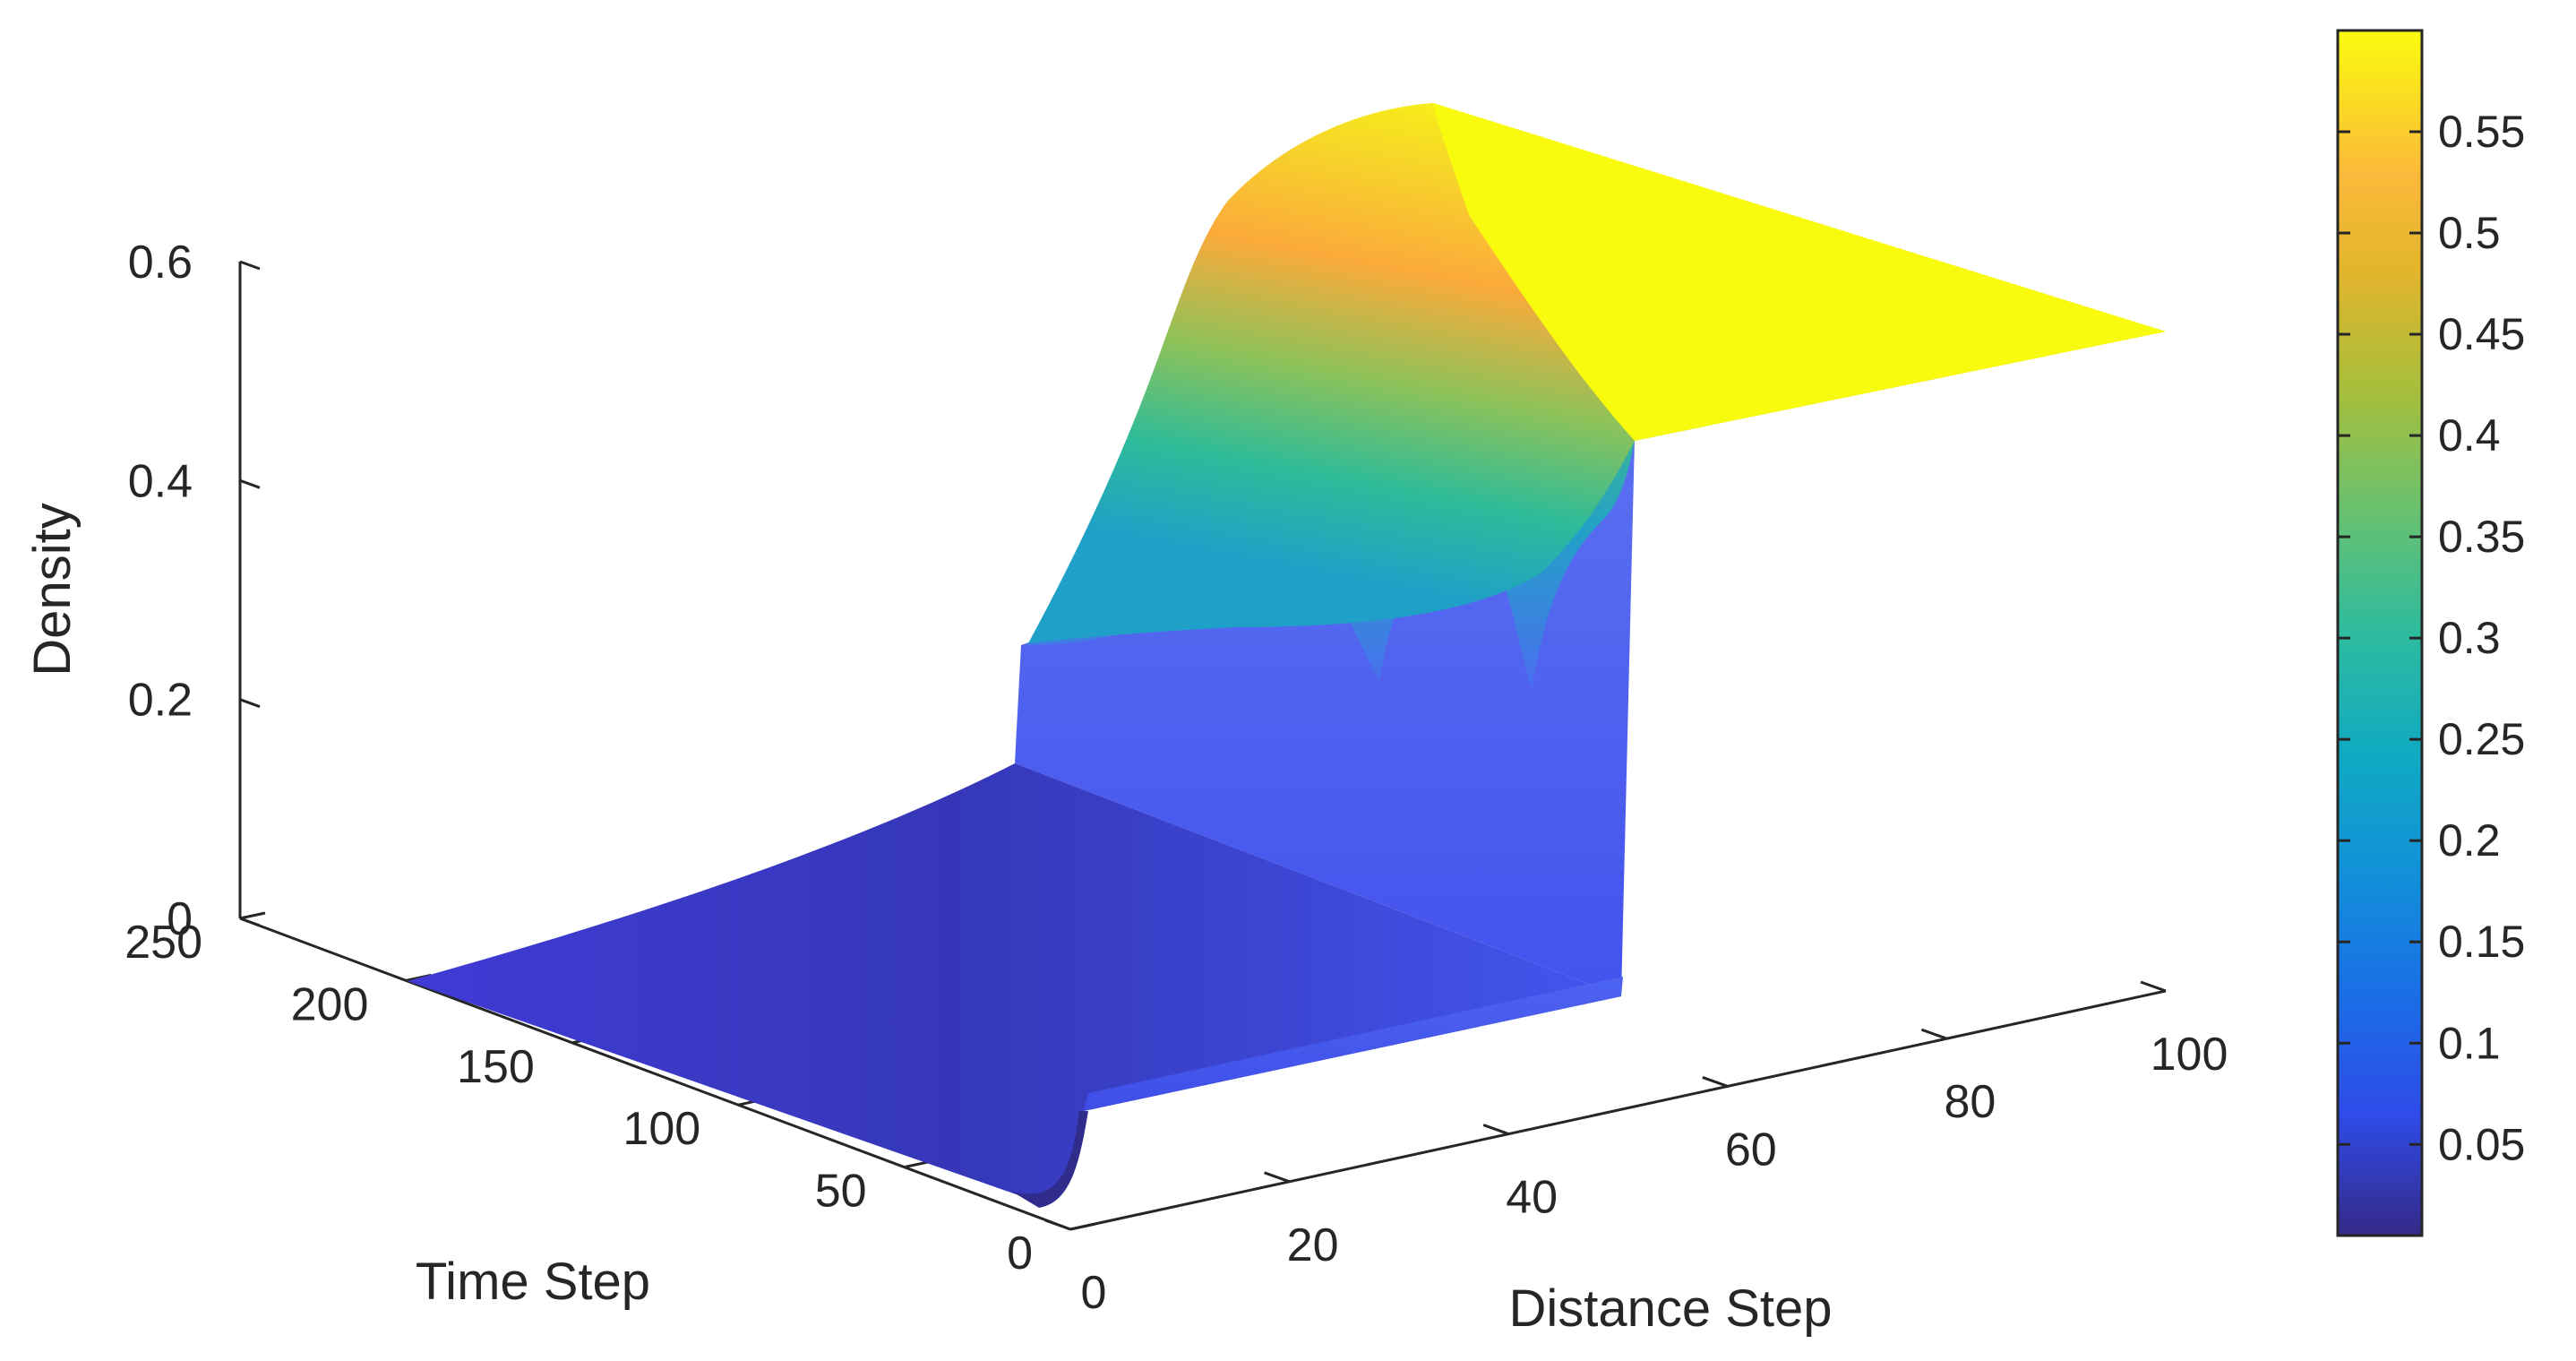  What do you see at coordinates (180, 919) in the screenshot?
I see `z-tick-label: 0` at bounding box center [180, 919].